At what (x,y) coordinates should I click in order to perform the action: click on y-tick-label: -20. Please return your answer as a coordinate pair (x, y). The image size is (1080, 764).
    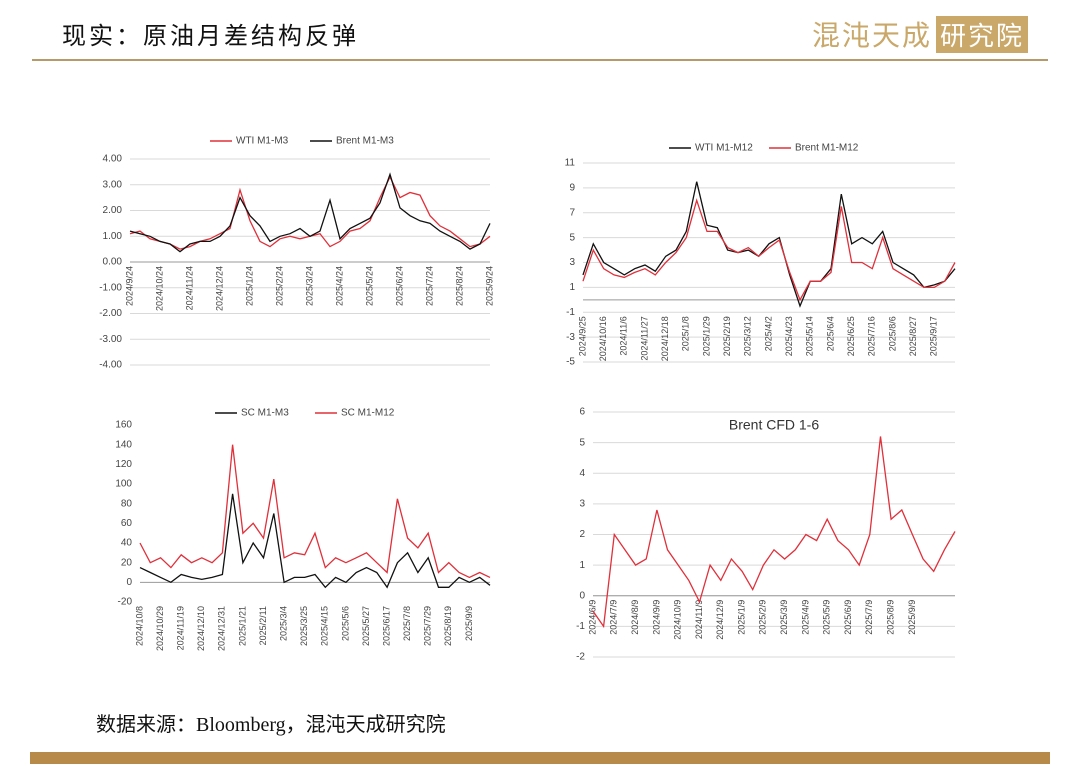
    Looking at the image, I should click on (125, 602).